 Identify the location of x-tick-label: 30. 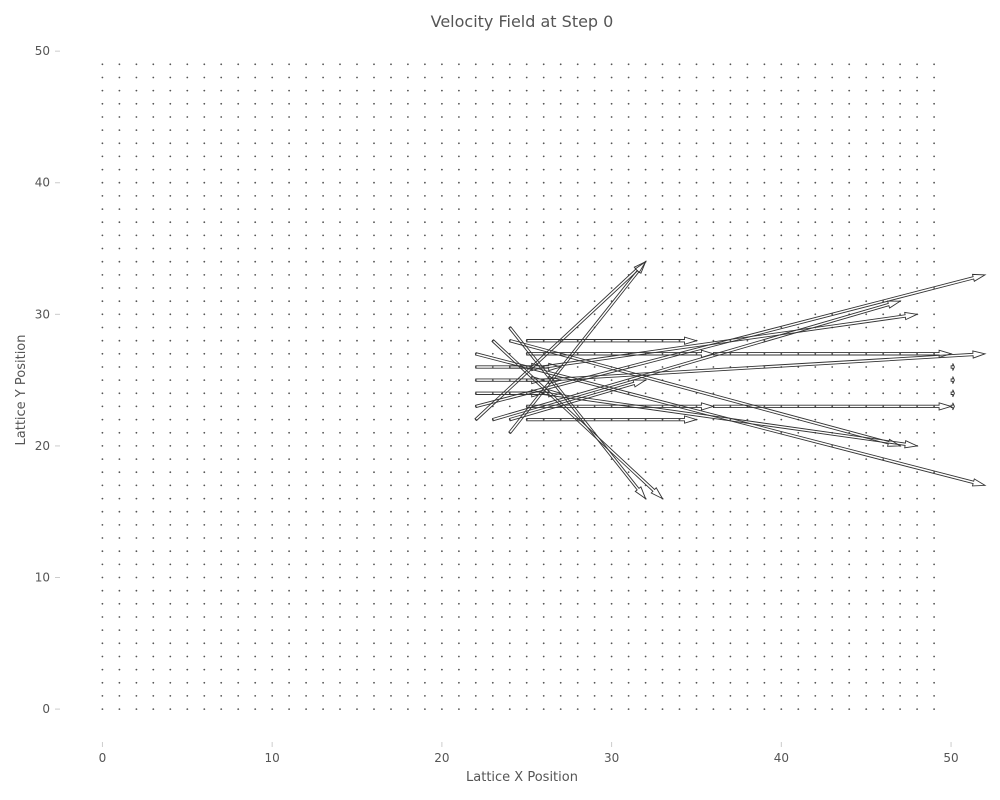
(611, 758).